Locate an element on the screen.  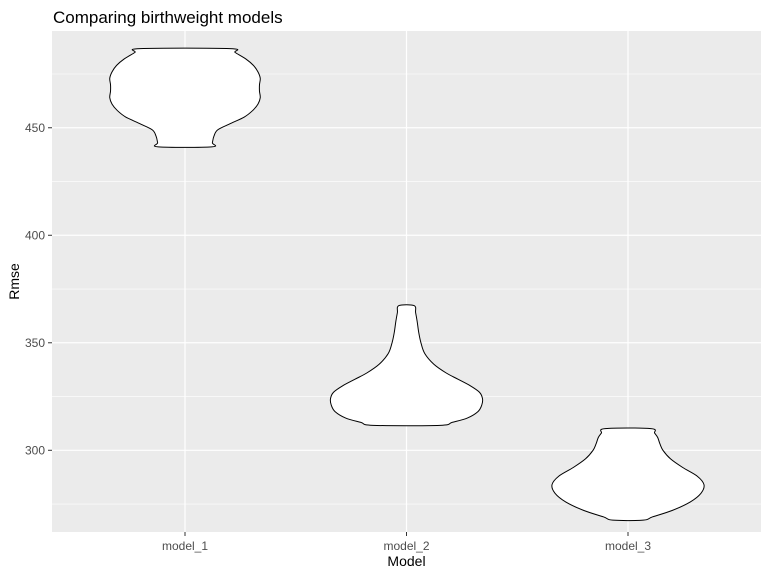
y-tick-label: 300 is located at coordinates (35, 450).